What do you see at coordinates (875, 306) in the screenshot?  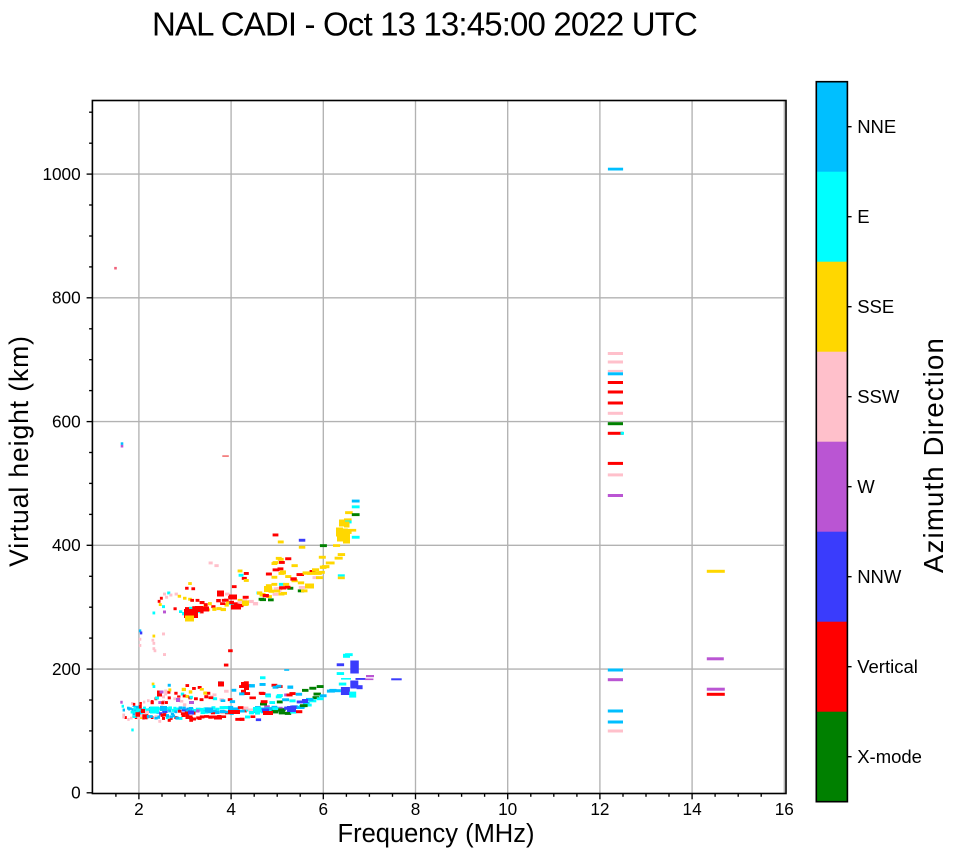 I see `svg-text: SSE` at bounding box center [875, 306].